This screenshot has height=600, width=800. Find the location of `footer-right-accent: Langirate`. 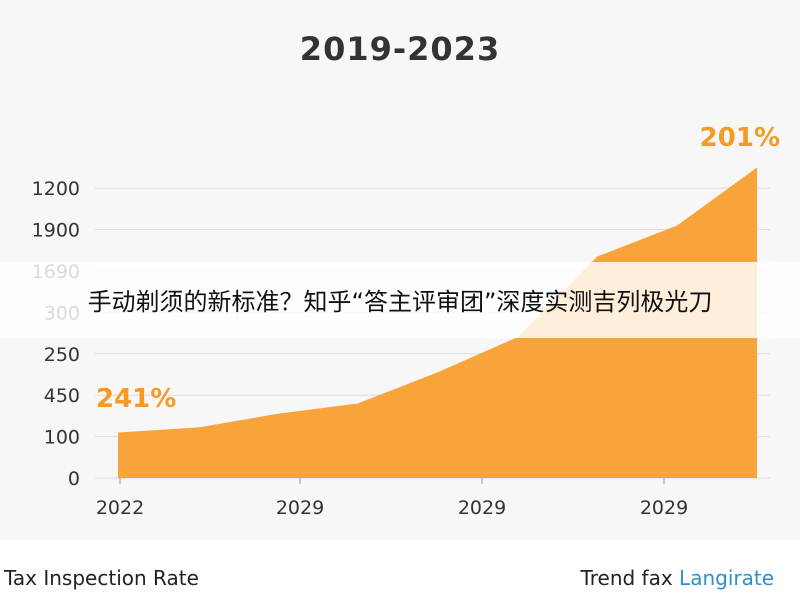

footer-right-accent: Langirate is located at coordinates (726, 578).